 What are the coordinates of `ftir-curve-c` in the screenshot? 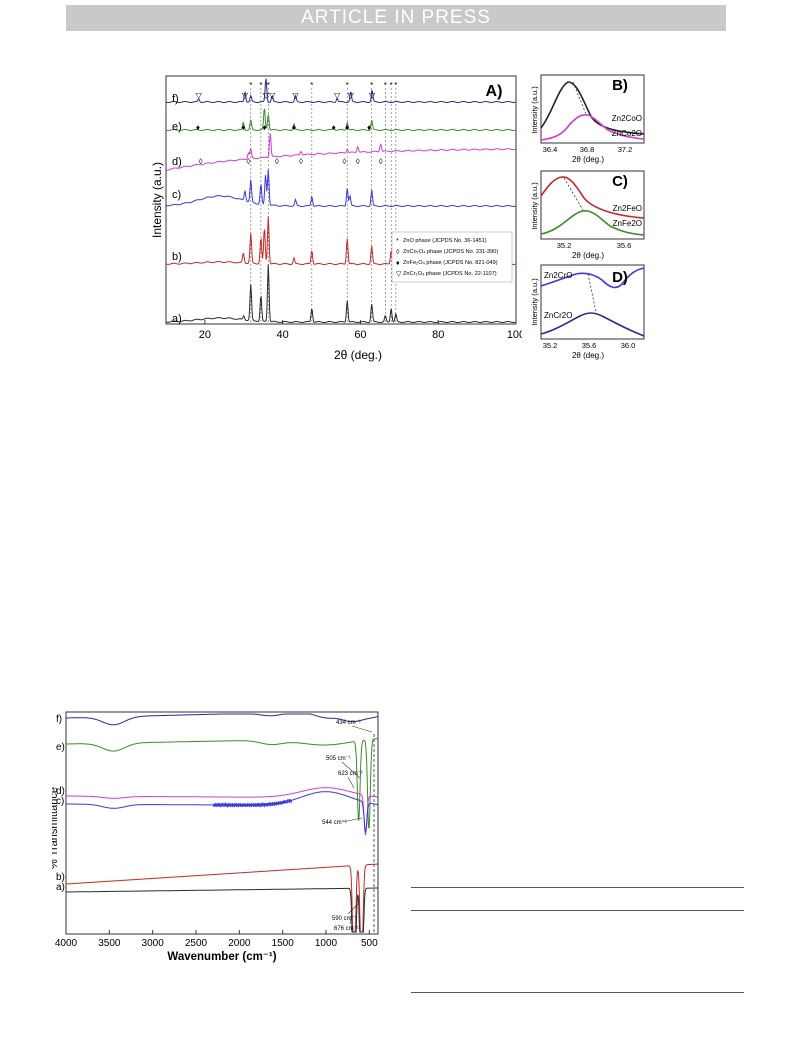 It's located at (222, 812).